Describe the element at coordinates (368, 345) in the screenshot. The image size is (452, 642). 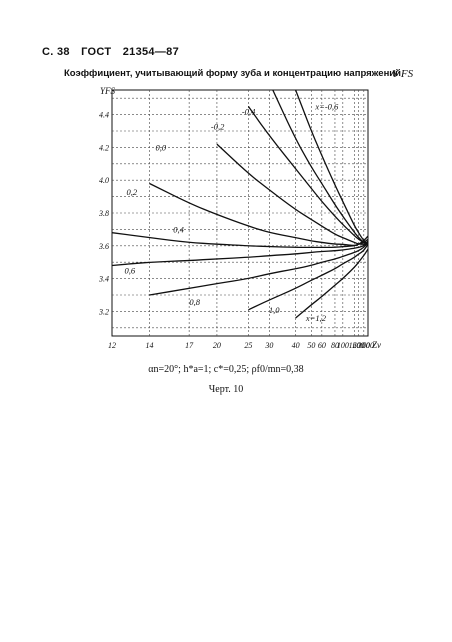
I see `x-tick-label: 500` at that location.